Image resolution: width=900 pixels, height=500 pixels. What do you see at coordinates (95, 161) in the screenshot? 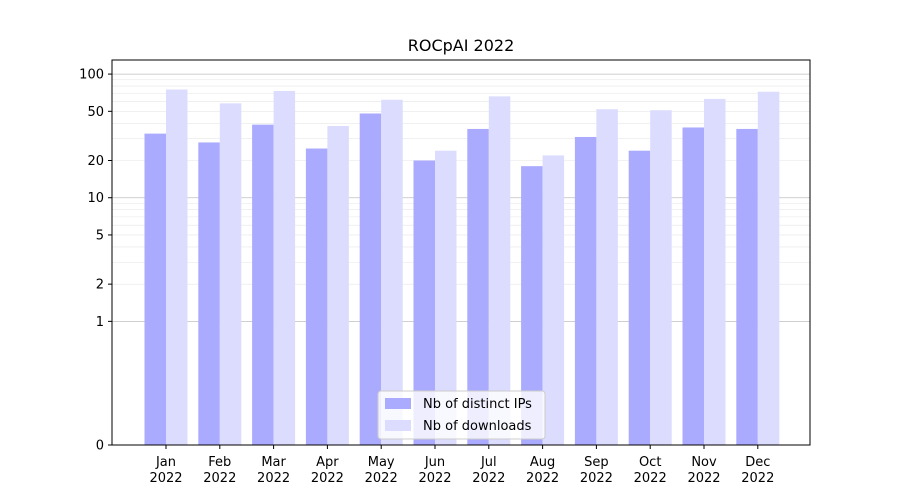
I see `y-tick-label: 20` at bounding box center [95, 161].